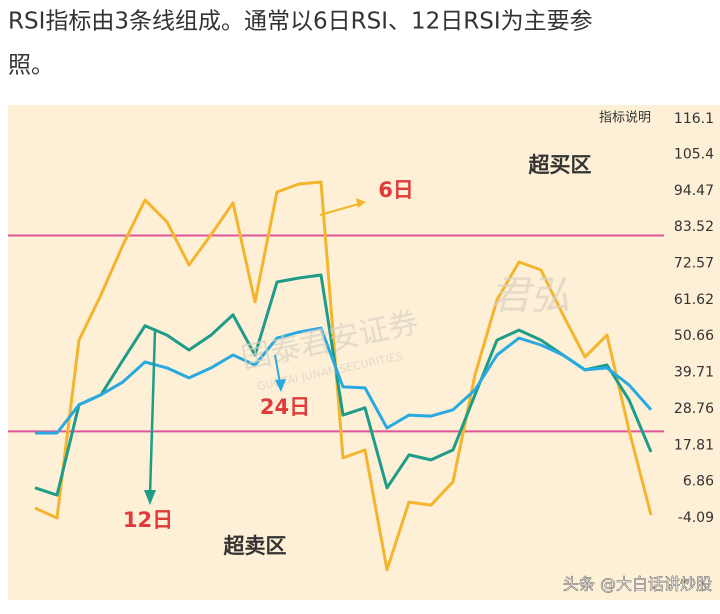 The height and width of the screenshot is (614, 720). Describe the element at coordinates (694, 336) in the screenshot. I see `y-tick-label: 50.66` at that location.